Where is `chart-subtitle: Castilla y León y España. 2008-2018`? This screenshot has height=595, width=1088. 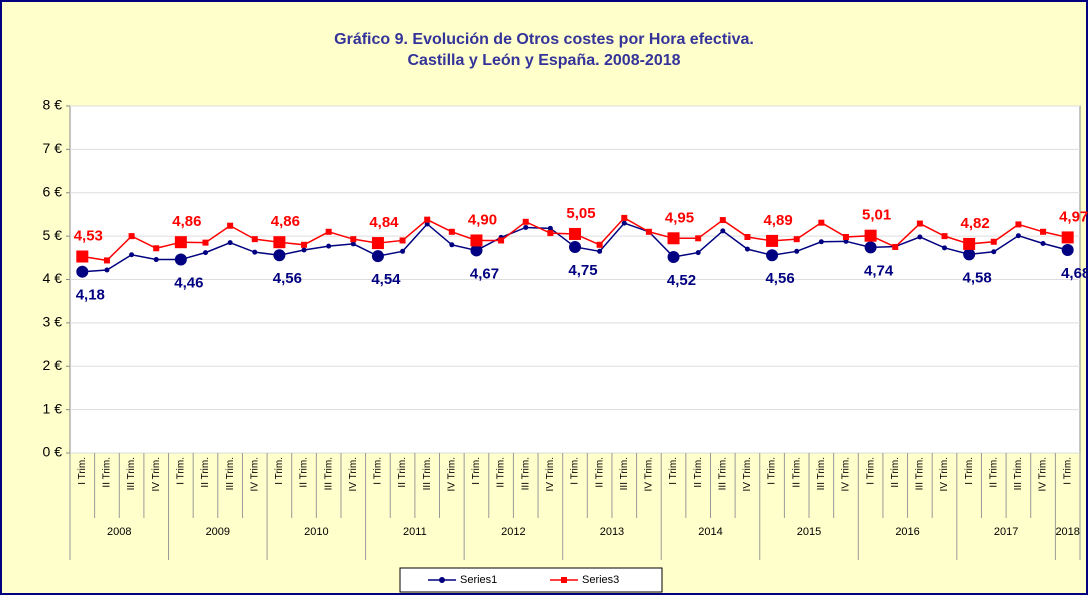
chart-subtitle: Castilla y León y España. 2008-2018 is located at coordinates (543, 60).